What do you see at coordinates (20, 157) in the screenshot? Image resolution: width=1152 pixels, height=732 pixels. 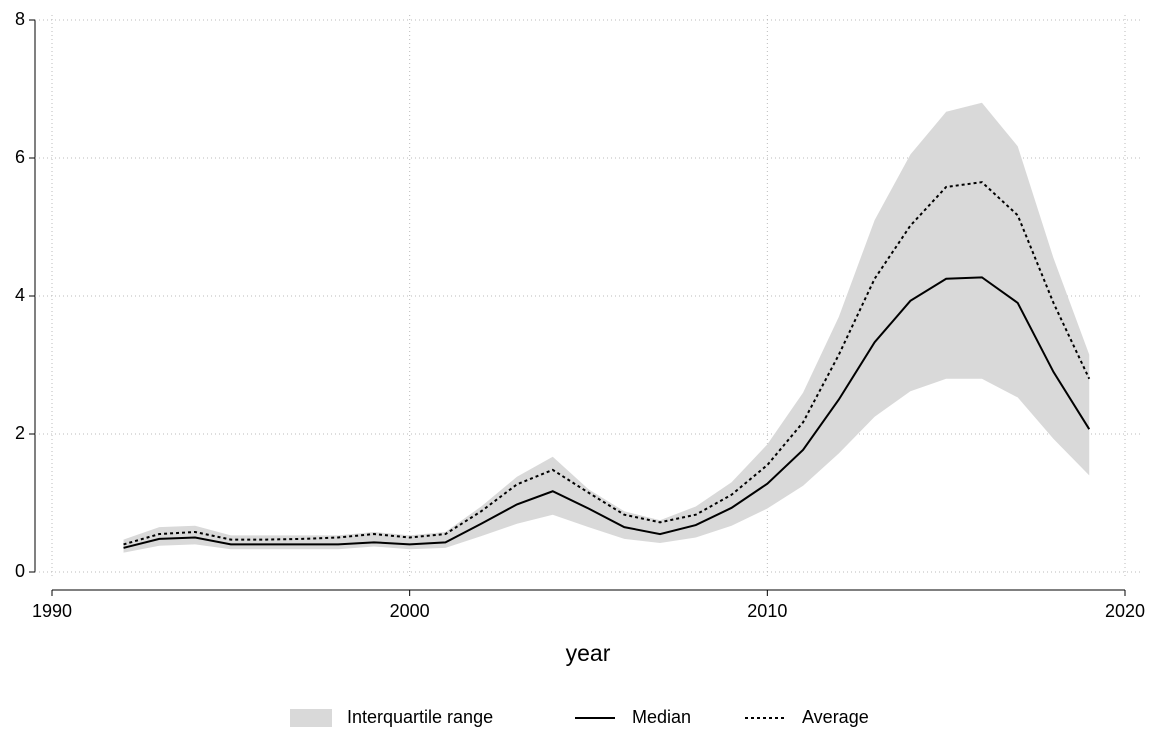 I see `y-tick-label: 6` at bounding box center [20, 157].